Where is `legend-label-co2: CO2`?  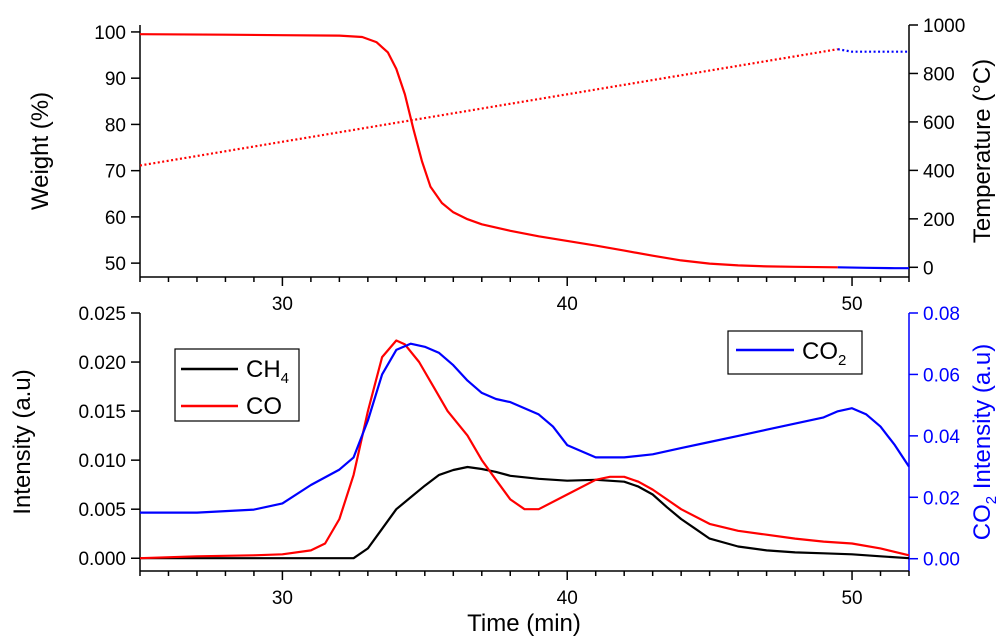
legend-label-co2: CO2 is located at coordinates (824, 353).